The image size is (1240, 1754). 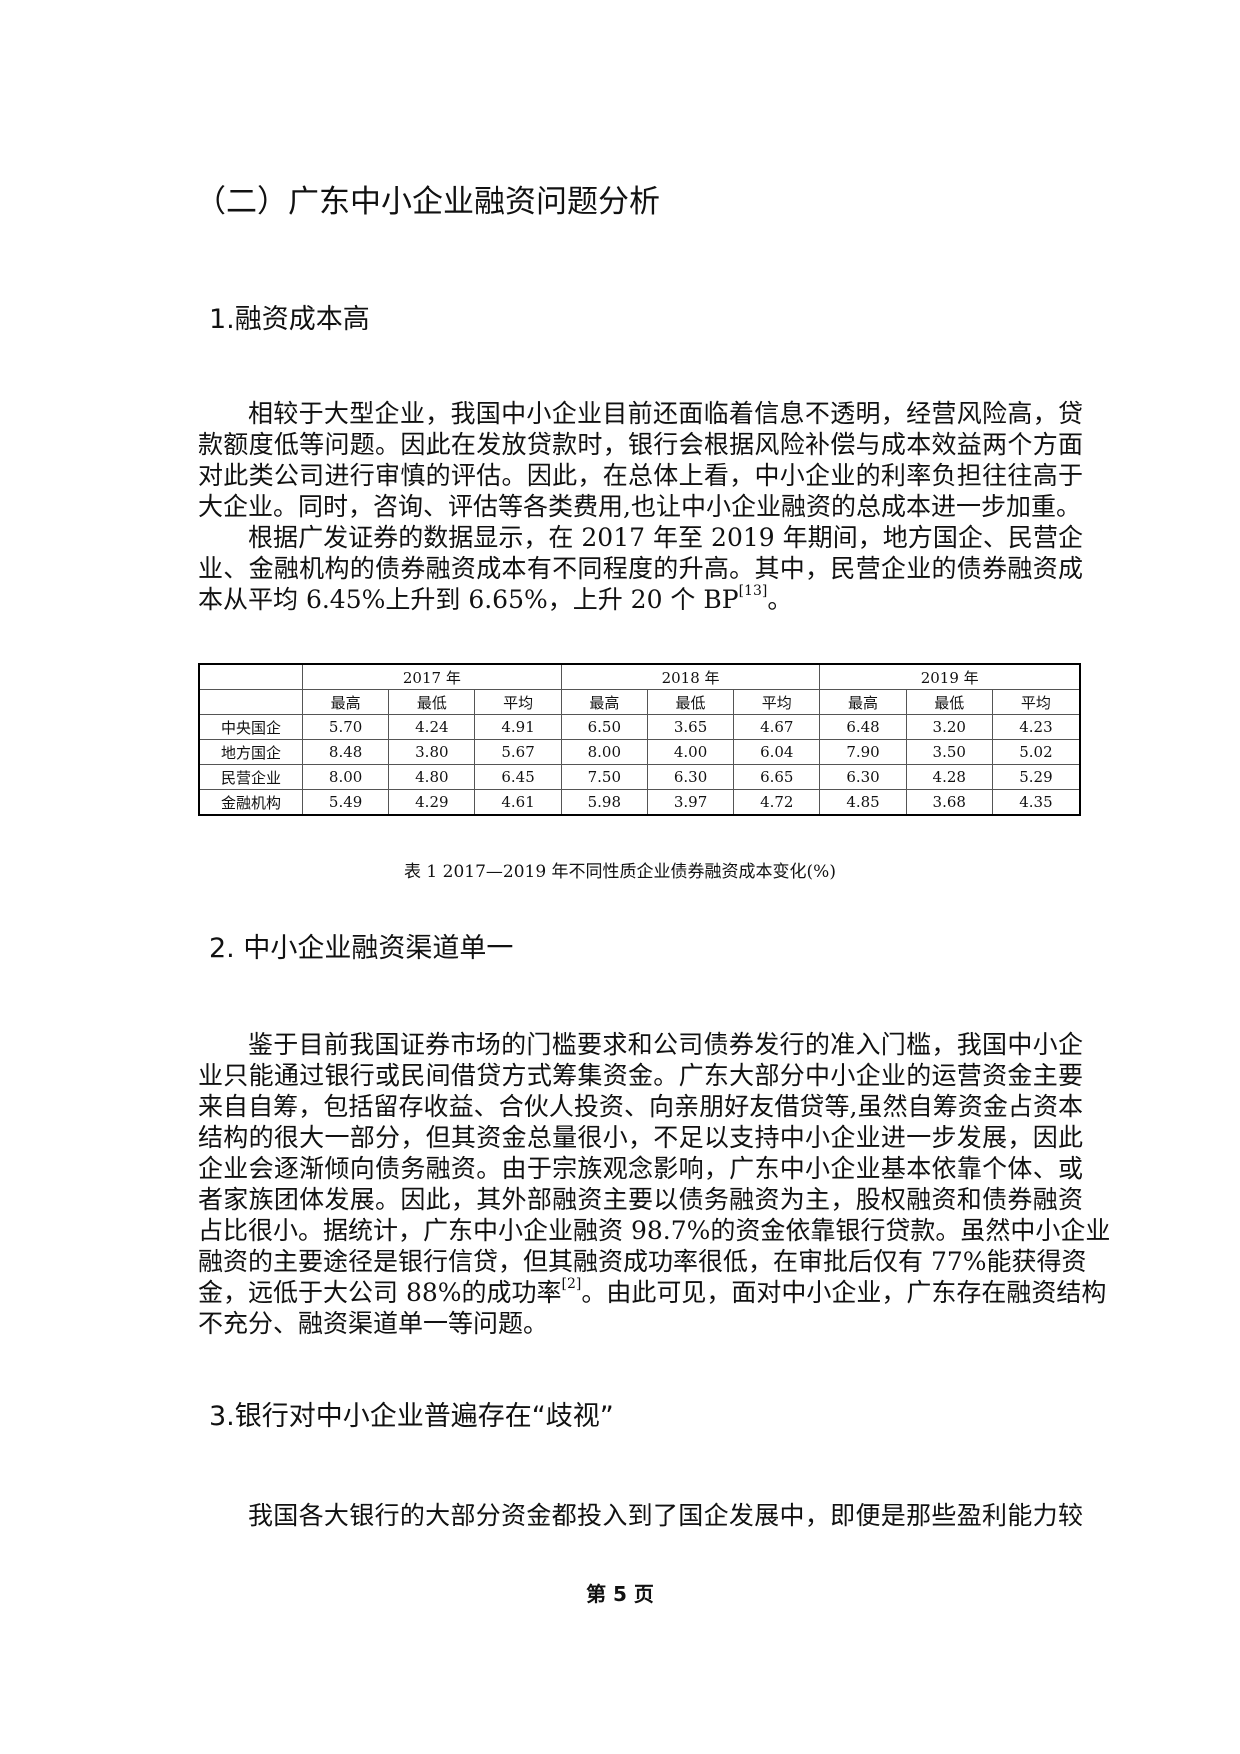 What do you see at coordinates (432, 777) in the screenshot?
I see `table-cell: 4.80` at bounding box center [432, 777].